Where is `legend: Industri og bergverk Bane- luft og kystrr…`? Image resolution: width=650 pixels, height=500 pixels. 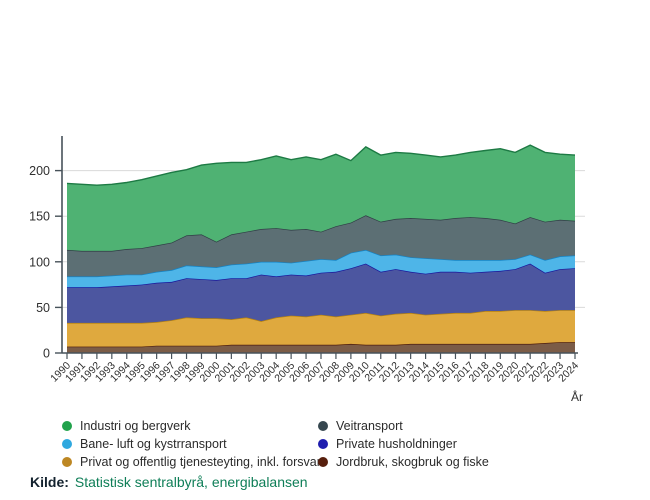 legend: Industri og bergverk Bane- luft og kystrr… is located at coordinates (275, 444).